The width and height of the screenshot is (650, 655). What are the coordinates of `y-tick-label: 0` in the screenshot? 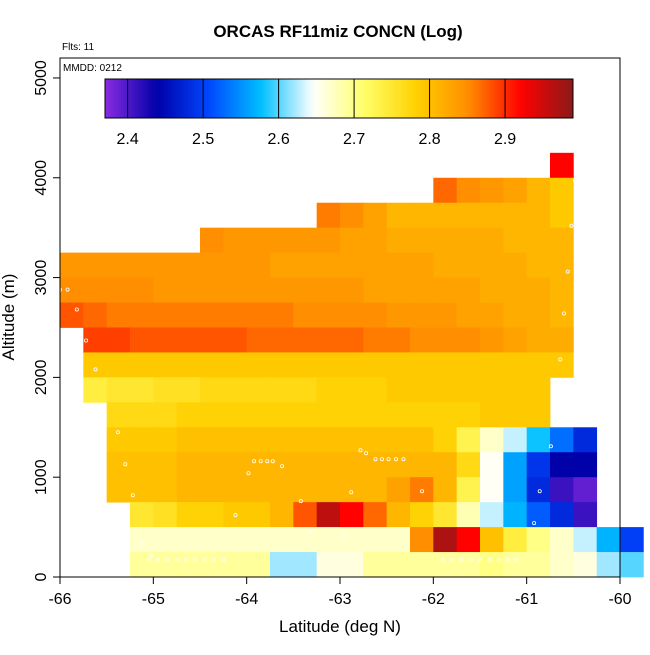 It's located at (41, 576).